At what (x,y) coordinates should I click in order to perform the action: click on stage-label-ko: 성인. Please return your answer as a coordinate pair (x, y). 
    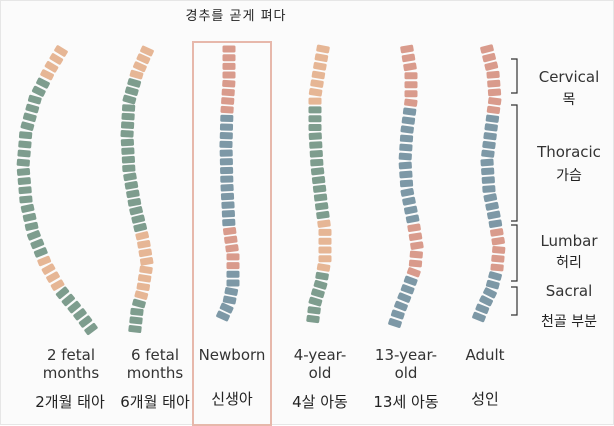
    Looking at the image, I should click on (485, 399).